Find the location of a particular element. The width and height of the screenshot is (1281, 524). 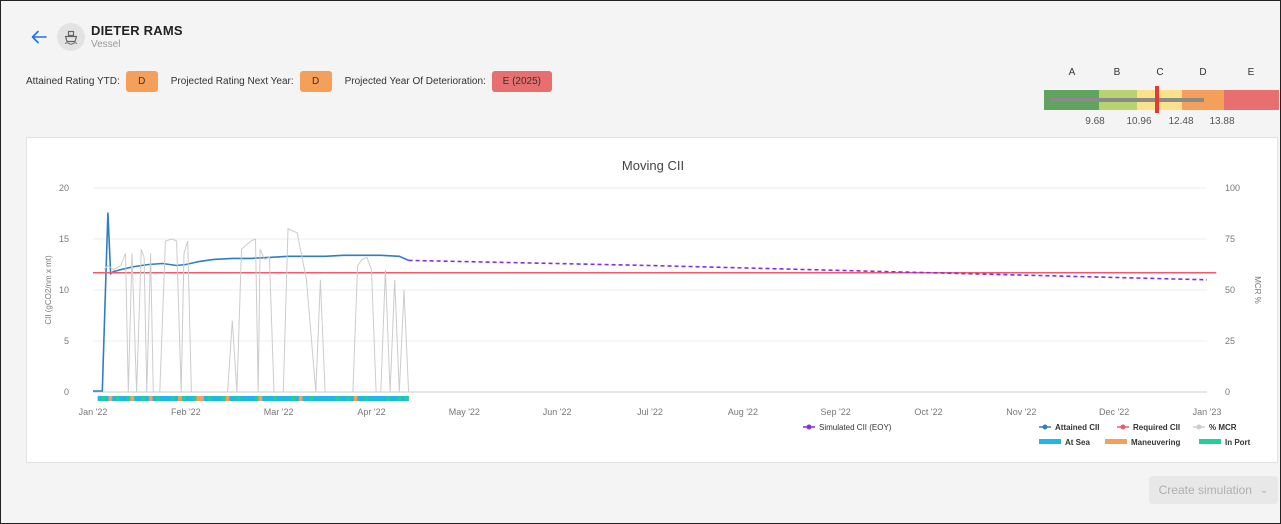

x-tick-4: May '22 is located at coordinates (464, 412).